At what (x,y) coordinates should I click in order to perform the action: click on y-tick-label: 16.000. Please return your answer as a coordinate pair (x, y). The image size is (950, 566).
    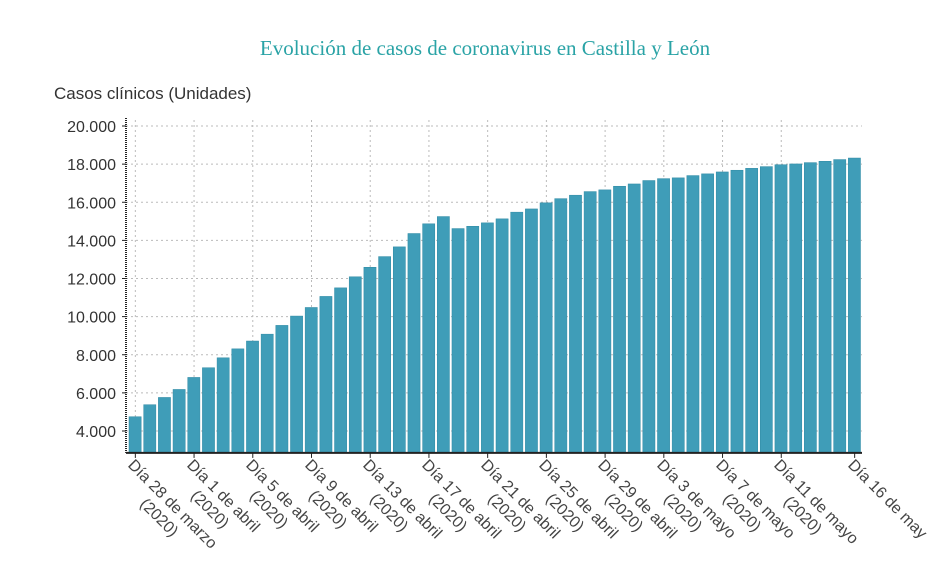
    Looking at the image, I should click on (91, 203).